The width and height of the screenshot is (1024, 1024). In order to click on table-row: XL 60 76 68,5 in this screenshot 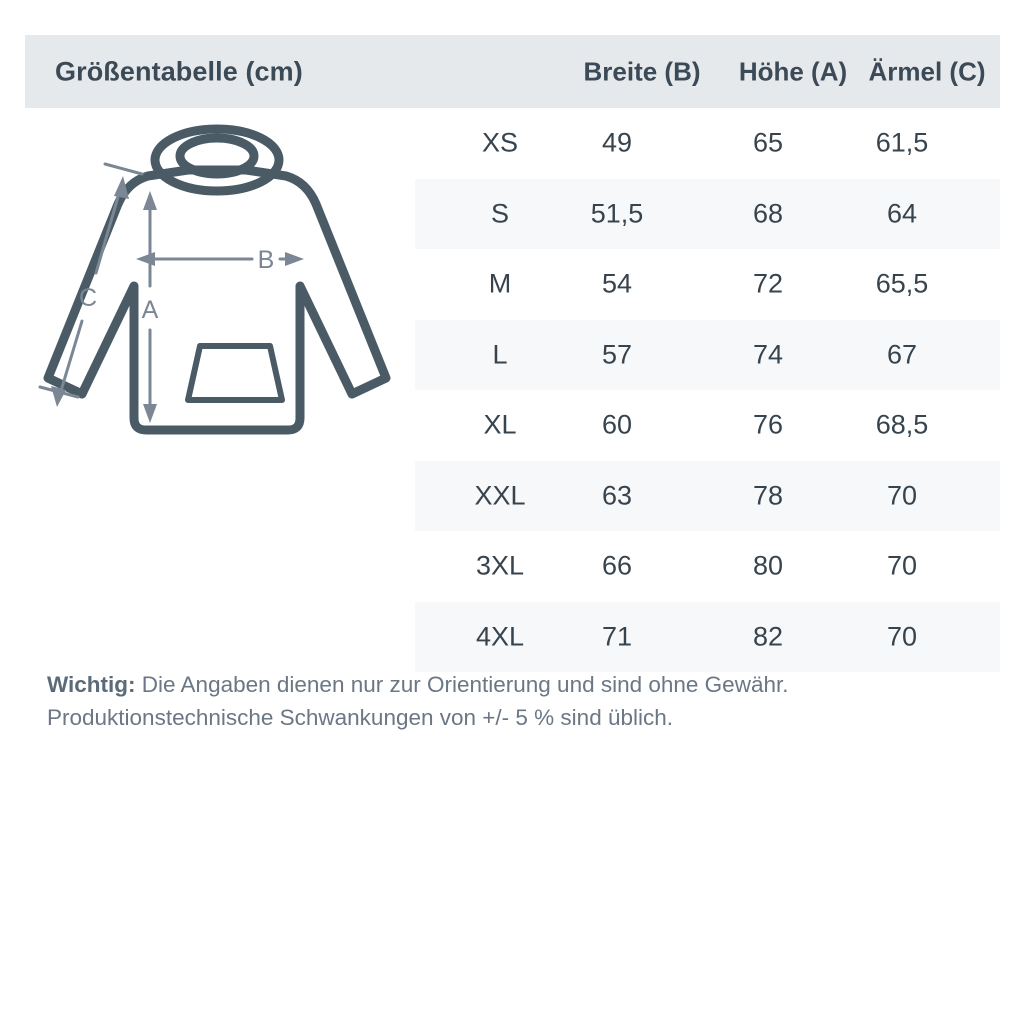, I will do `click(707, 425)`.